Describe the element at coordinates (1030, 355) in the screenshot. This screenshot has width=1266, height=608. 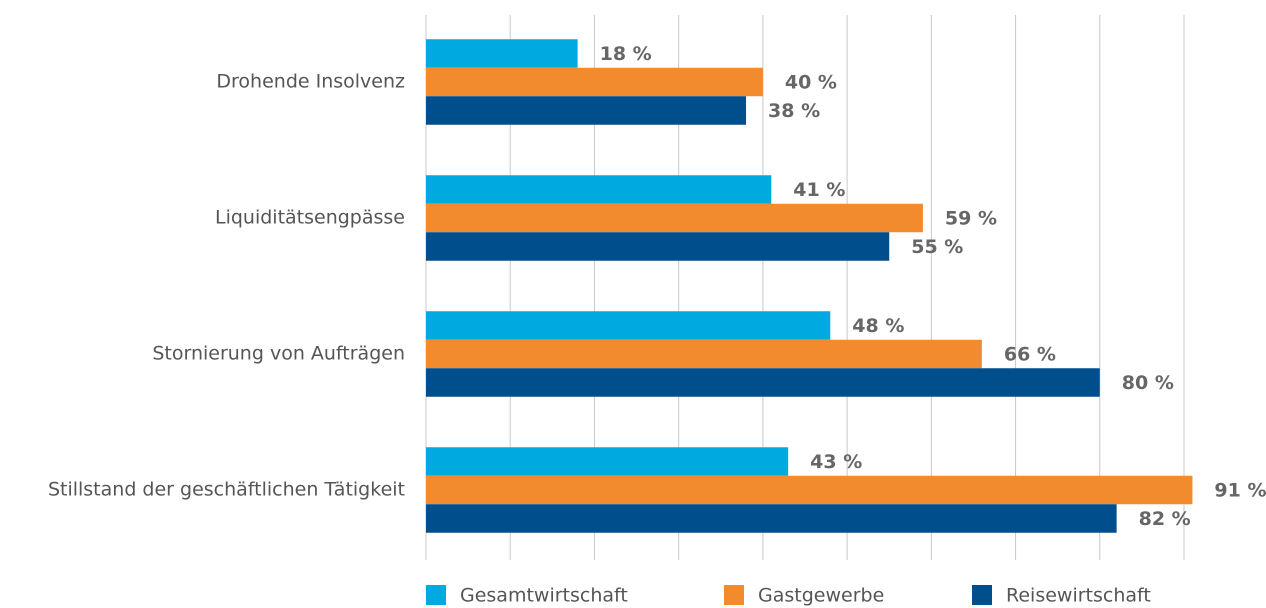
I see `value-label: 66 %` at that location.